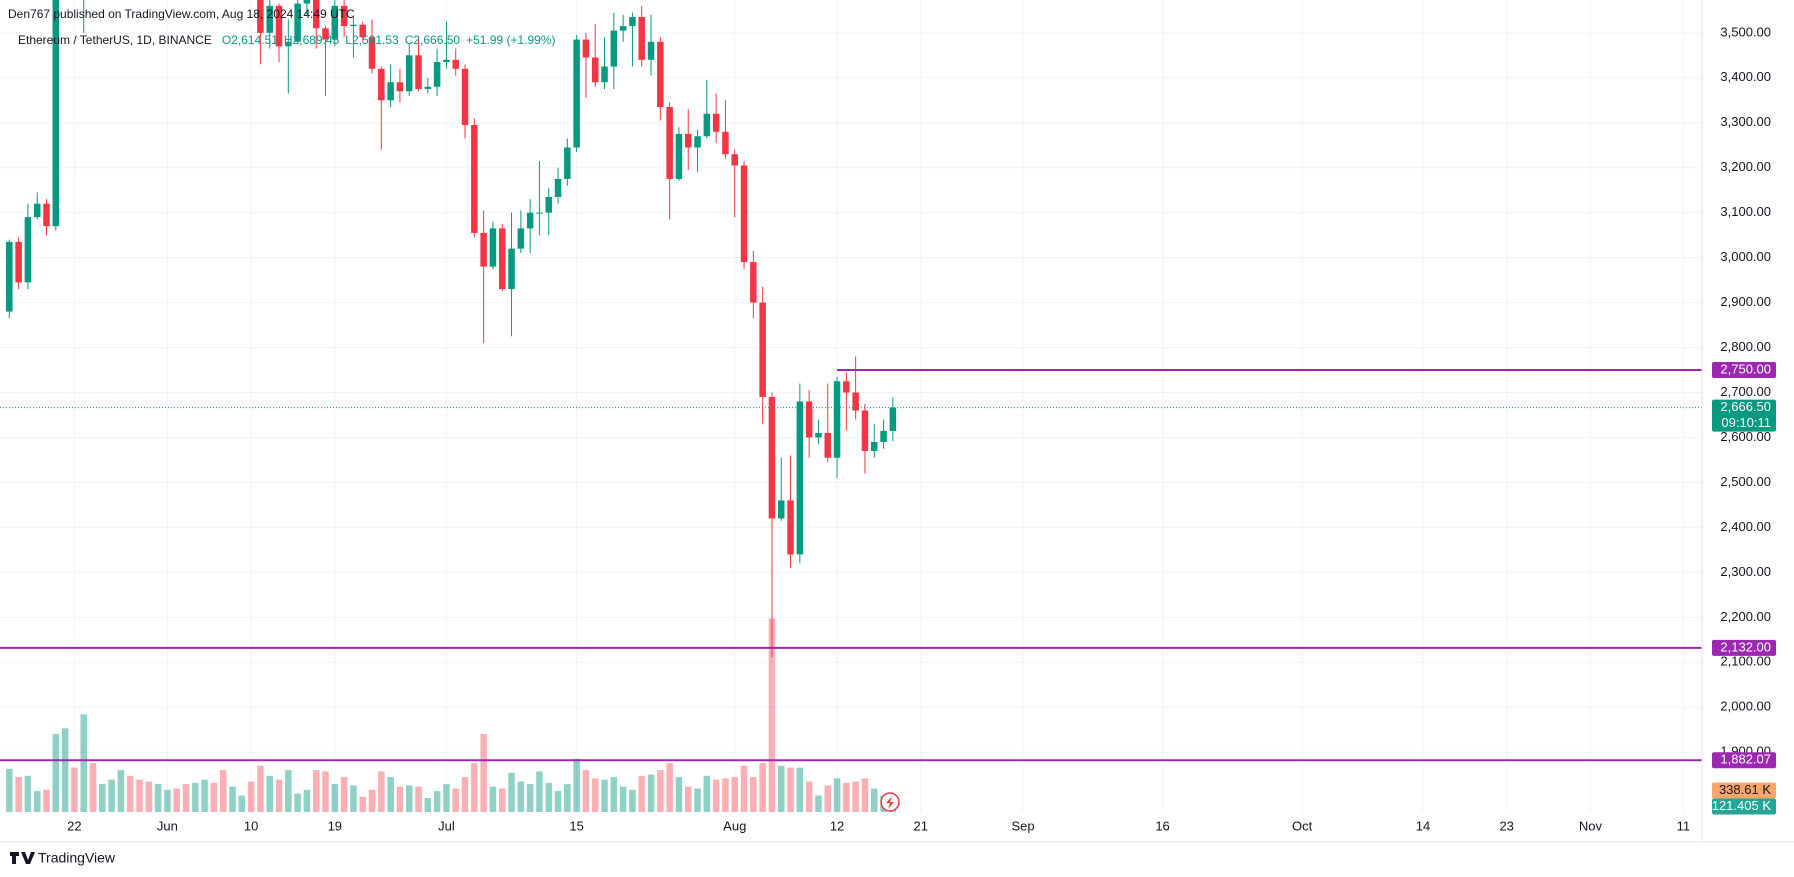 The image size is (1794, 877). What do you see at coordinates (1745, 616) in the screenshot?
I see `y-tick-label: 2,200.00` at bounding box center [1745, 616].